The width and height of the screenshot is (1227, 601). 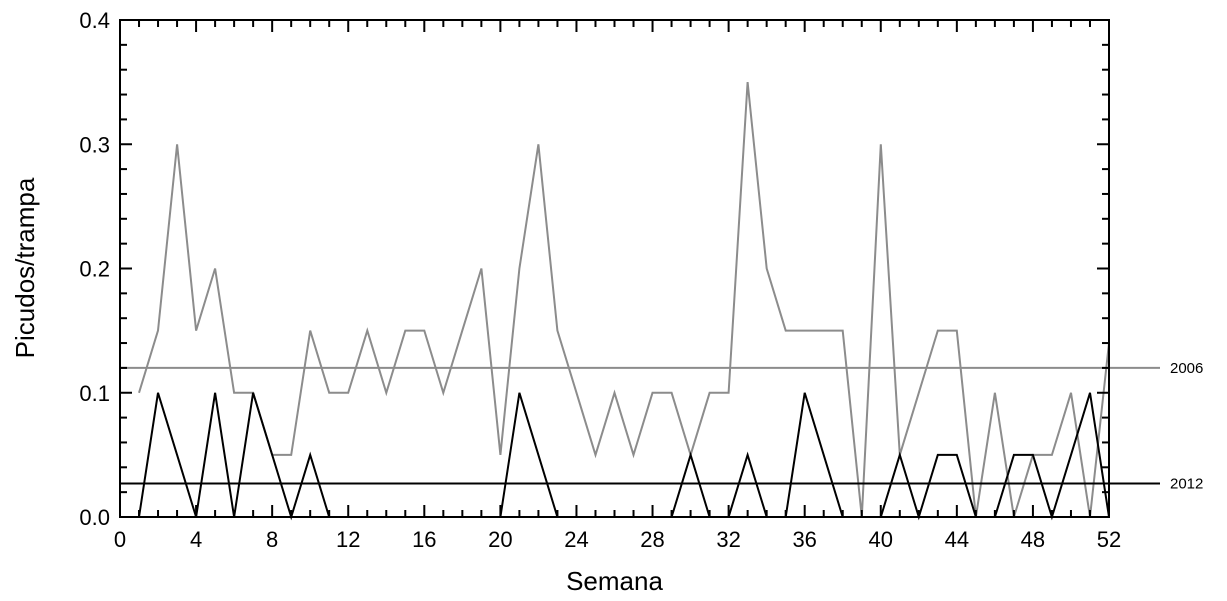 What do you see at coordinates (424, 539) in the screenshot?
I see `x-tick-label: 16` at bounding box center [424, 539].